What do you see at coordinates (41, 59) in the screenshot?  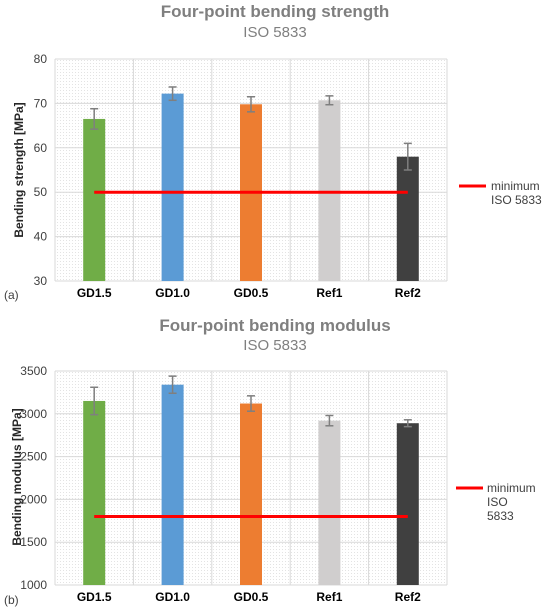 I see `chart-a-y-tick-label: 80` at bounding box center [41, 59].